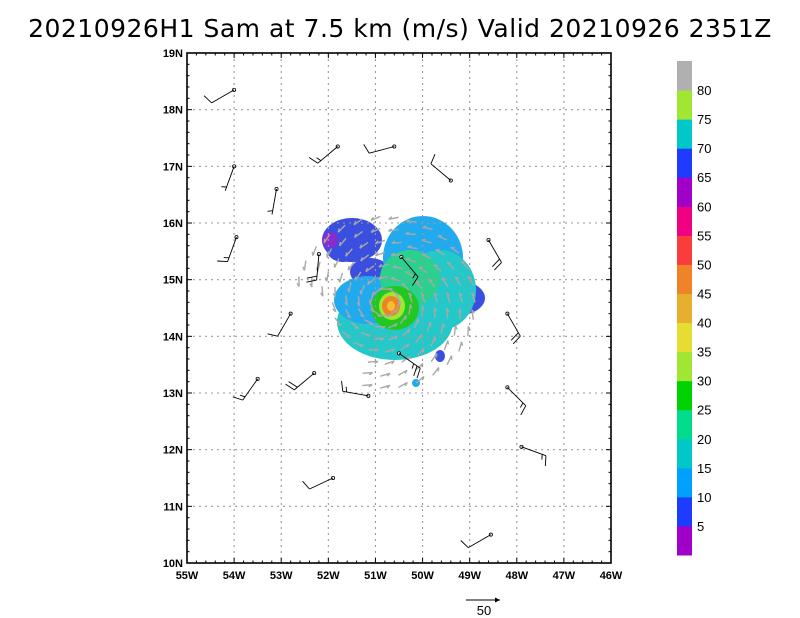 Image resolution: width=800 pixels, height=618 pixels. I want to click on x-tick-label: 54W, so click(234, 576).